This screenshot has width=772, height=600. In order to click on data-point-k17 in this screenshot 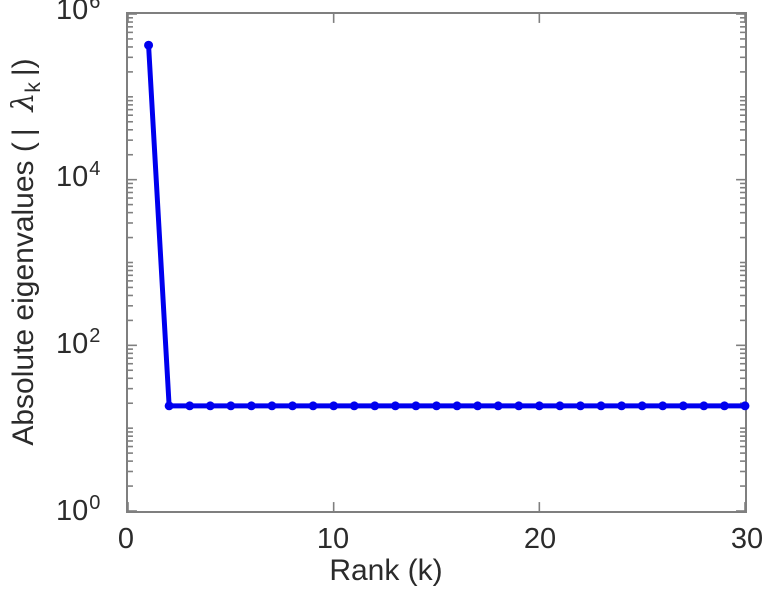, I will do `click(478, 406)`.